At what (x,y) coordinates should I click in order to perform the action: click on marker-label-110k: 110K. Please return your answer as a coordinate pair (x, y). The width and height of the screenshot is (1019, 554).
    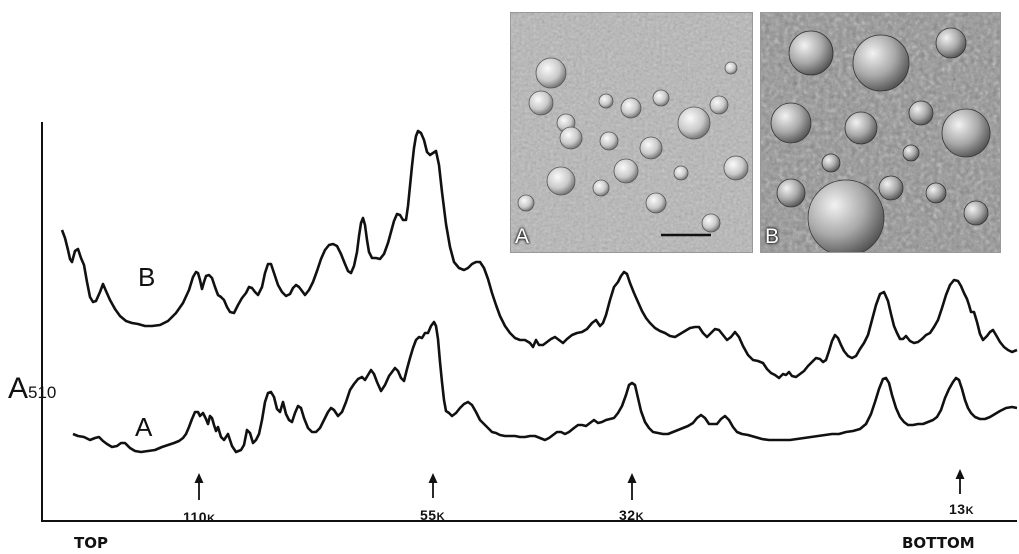
    Looking at the image, I should click on (199, 517).